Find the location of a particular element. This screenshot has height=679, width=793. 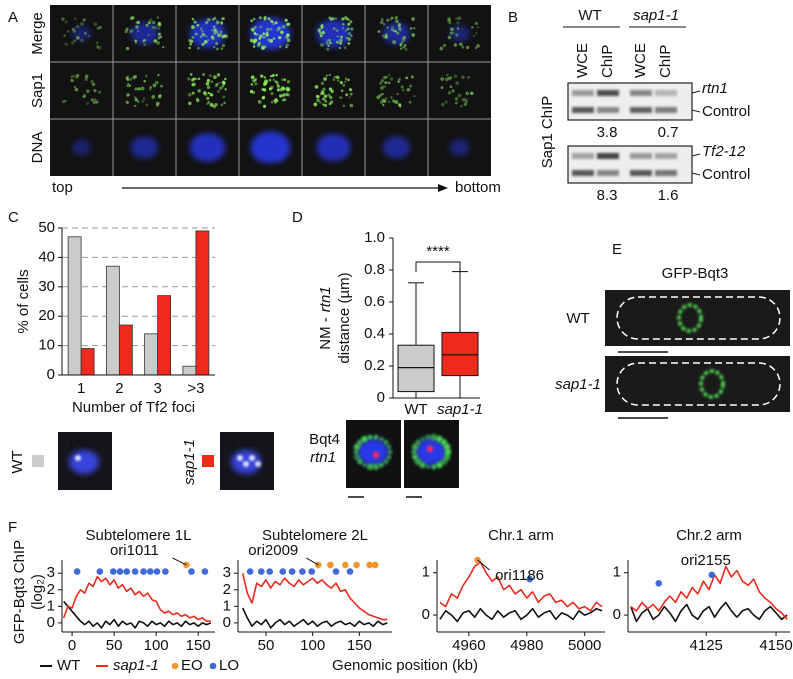

axis-end-label: bottom is located at coordinates (478, 187).